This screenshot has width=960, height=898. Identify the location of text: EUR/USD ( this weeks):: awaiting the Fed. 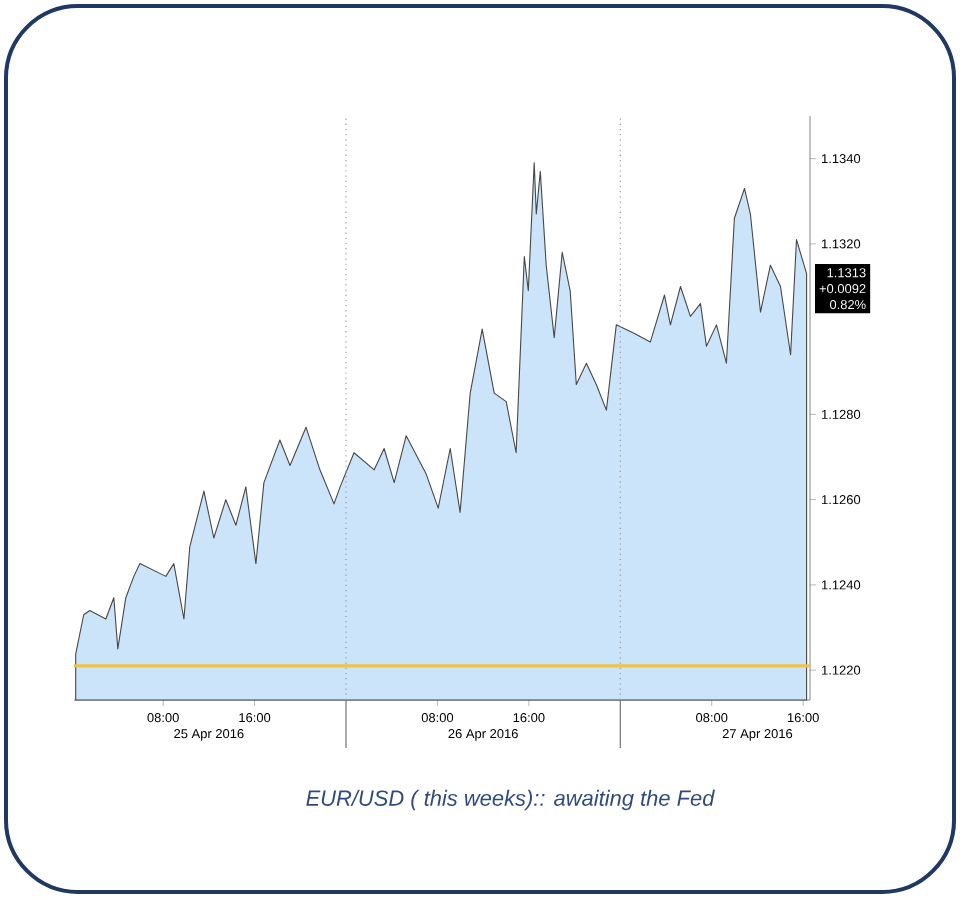
(510, 800).